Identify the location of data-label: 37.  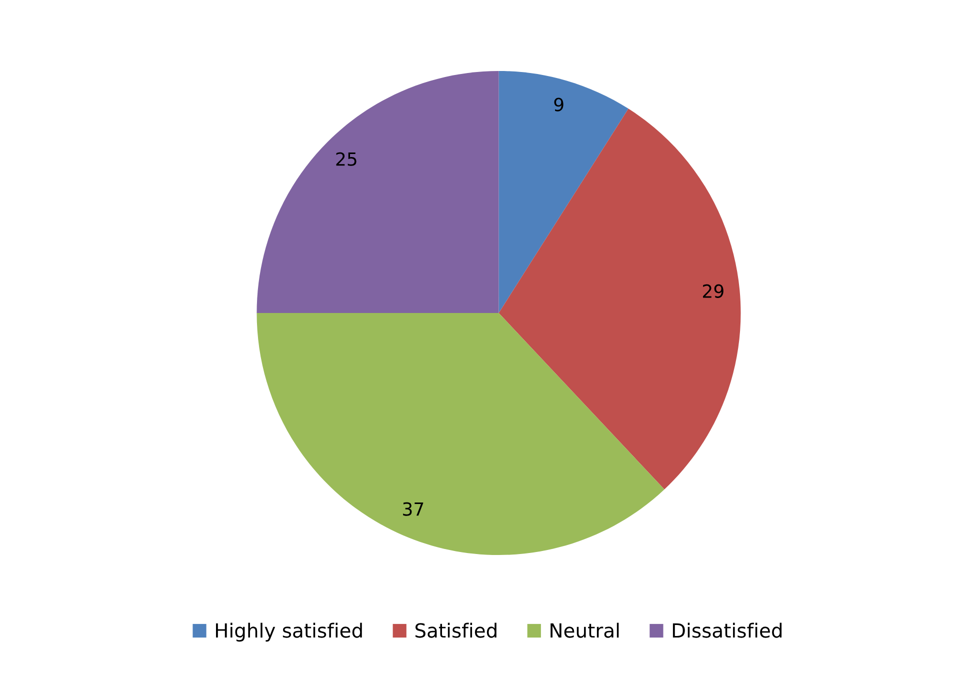
(413, 509).